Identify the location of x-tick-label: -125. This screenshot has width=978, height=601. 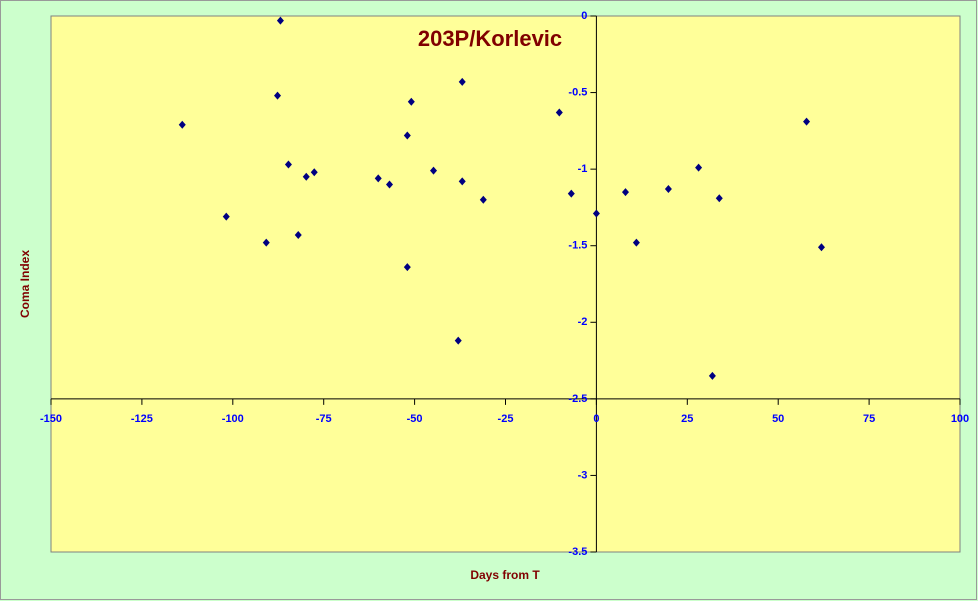
(142, 419).